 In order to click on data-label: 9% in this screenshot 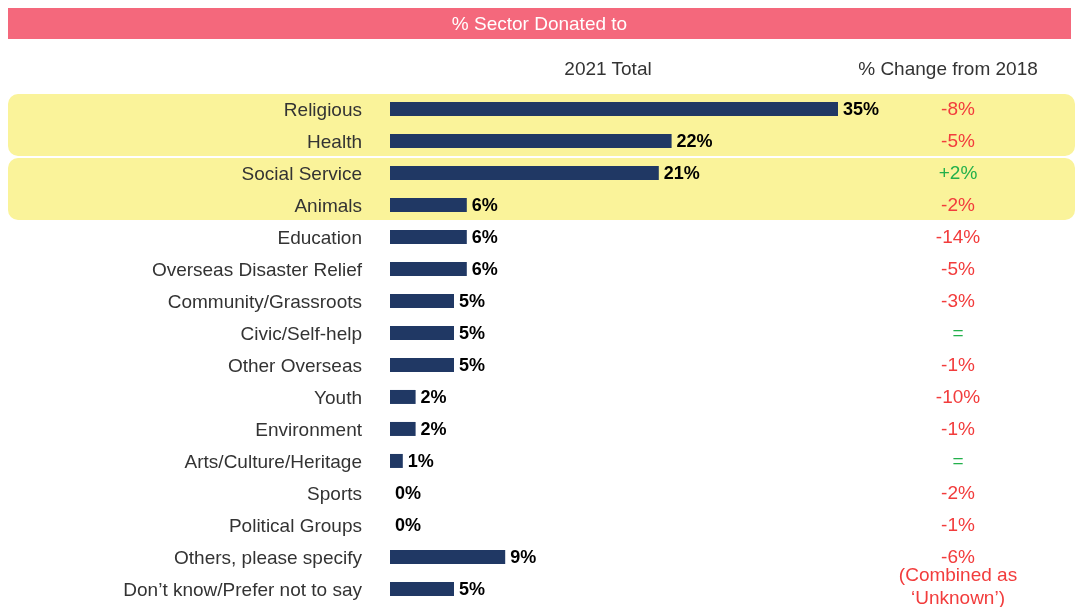, I will do `click(523, 557)`.